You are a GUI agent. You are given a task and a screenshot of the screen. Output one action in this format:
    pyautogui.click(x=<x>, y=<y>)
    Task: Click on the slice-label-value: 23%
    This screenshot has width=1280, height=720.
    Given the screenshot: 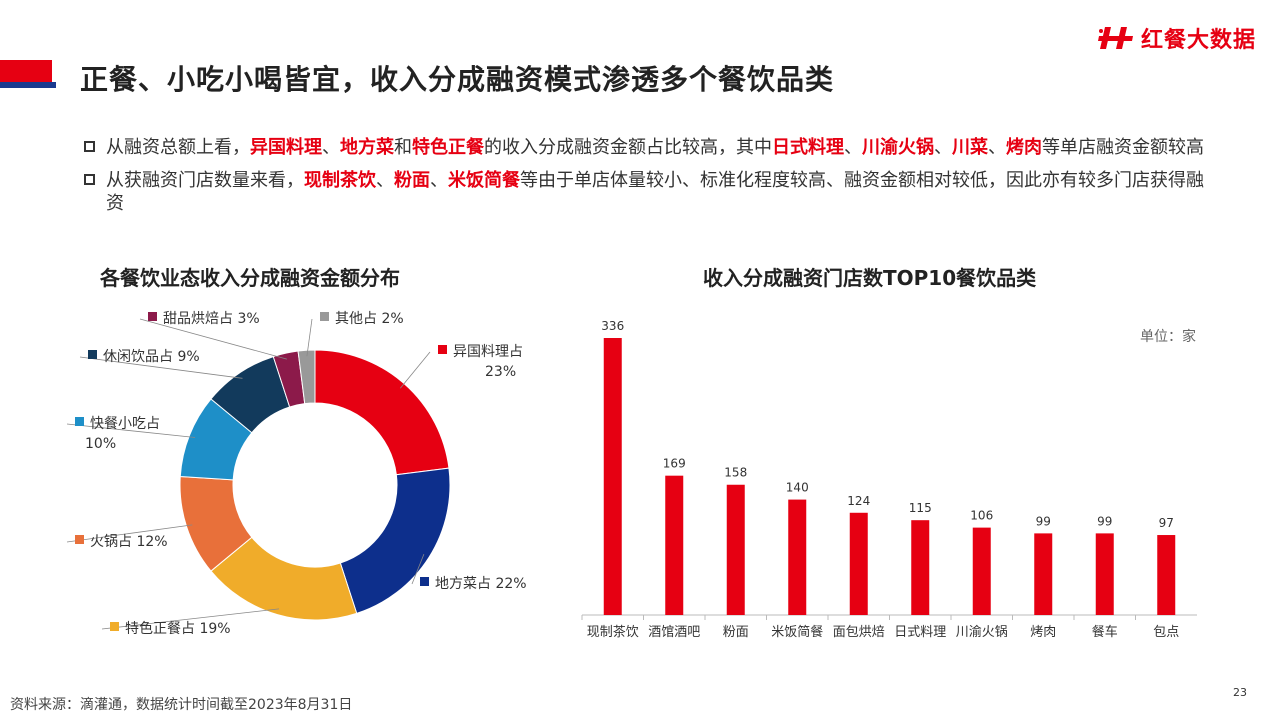 What is the action you would take?
    pyautogui.click(x=500, y=372)
    